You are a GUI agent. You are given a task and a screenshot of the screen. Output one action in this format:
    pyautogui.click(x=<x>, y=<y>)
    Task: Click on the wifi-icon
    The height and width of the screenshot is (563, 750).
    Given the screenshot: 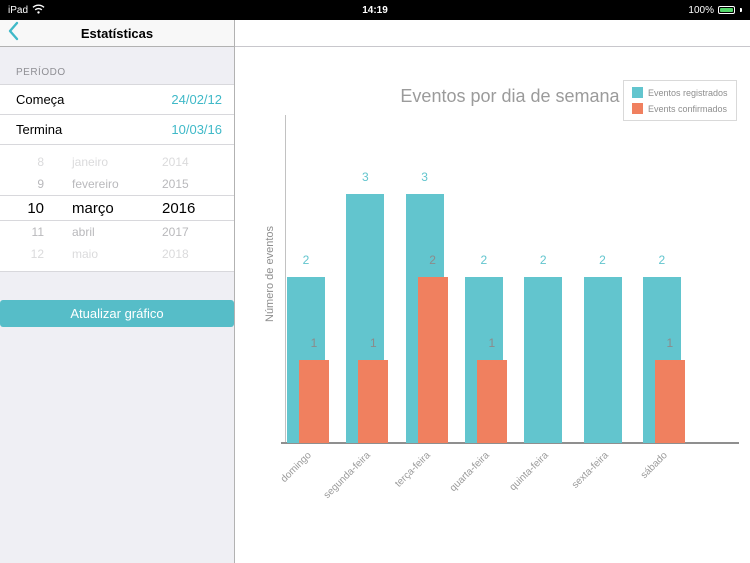 What is the action you would take?
    pyautogui.click(x=38, y=10)
    